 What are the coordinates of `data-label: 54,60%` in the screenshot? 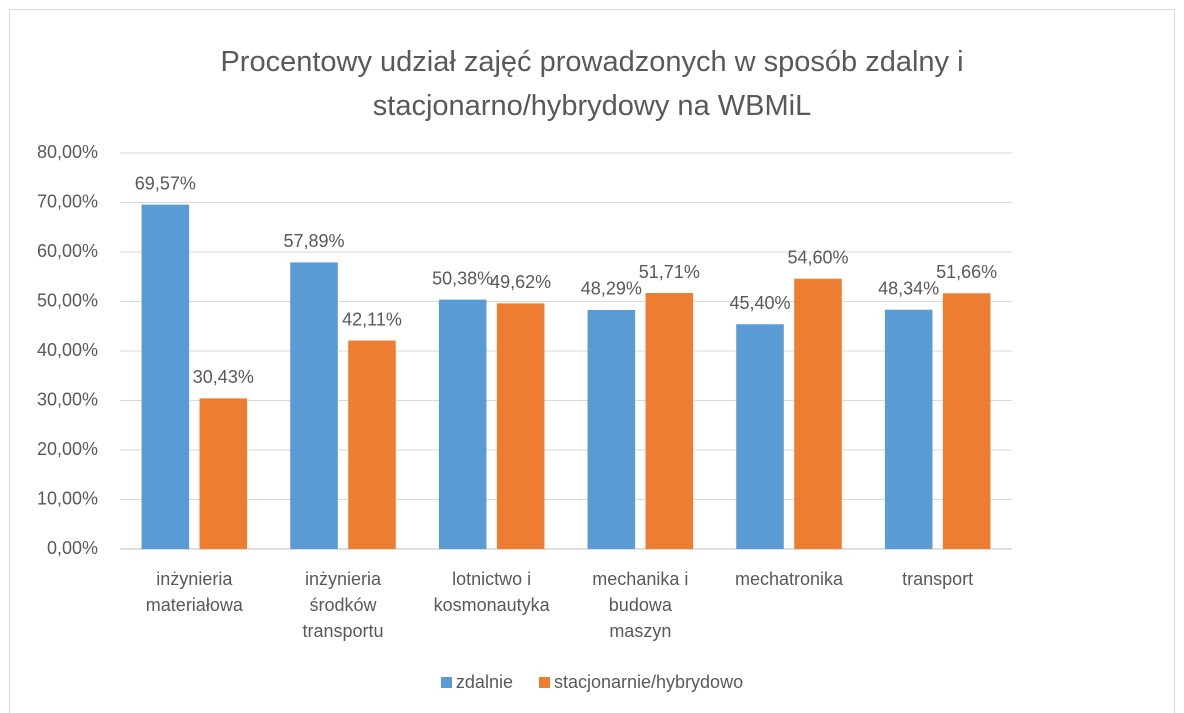 It's located at (817, 257).